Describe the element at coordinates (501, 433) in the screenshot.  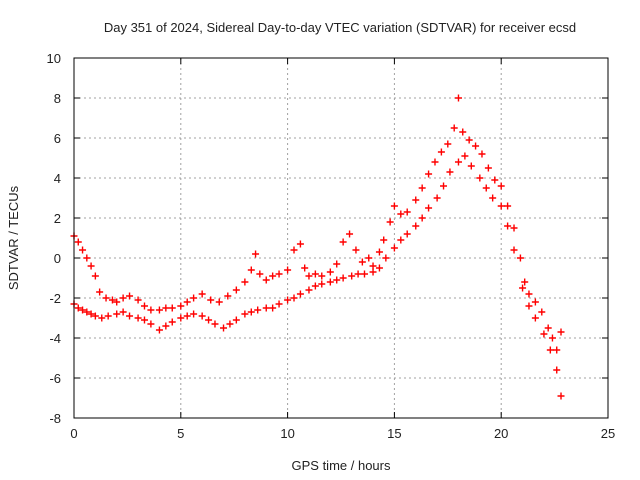
I see `x-tick-label: 20` at that location.